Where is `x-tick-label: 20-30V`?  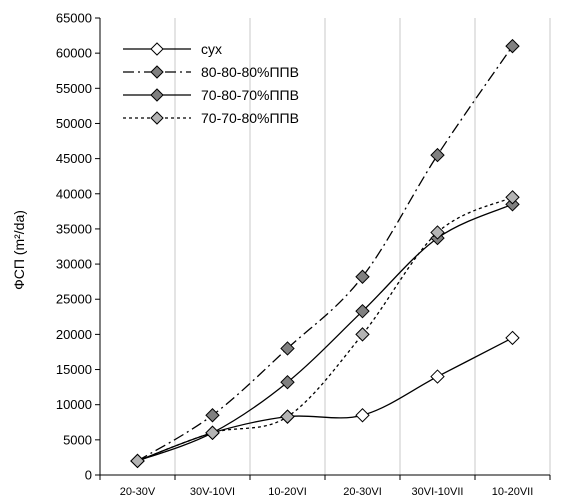
x-tick-label: 20-30V is located at coordinates (138, 492).